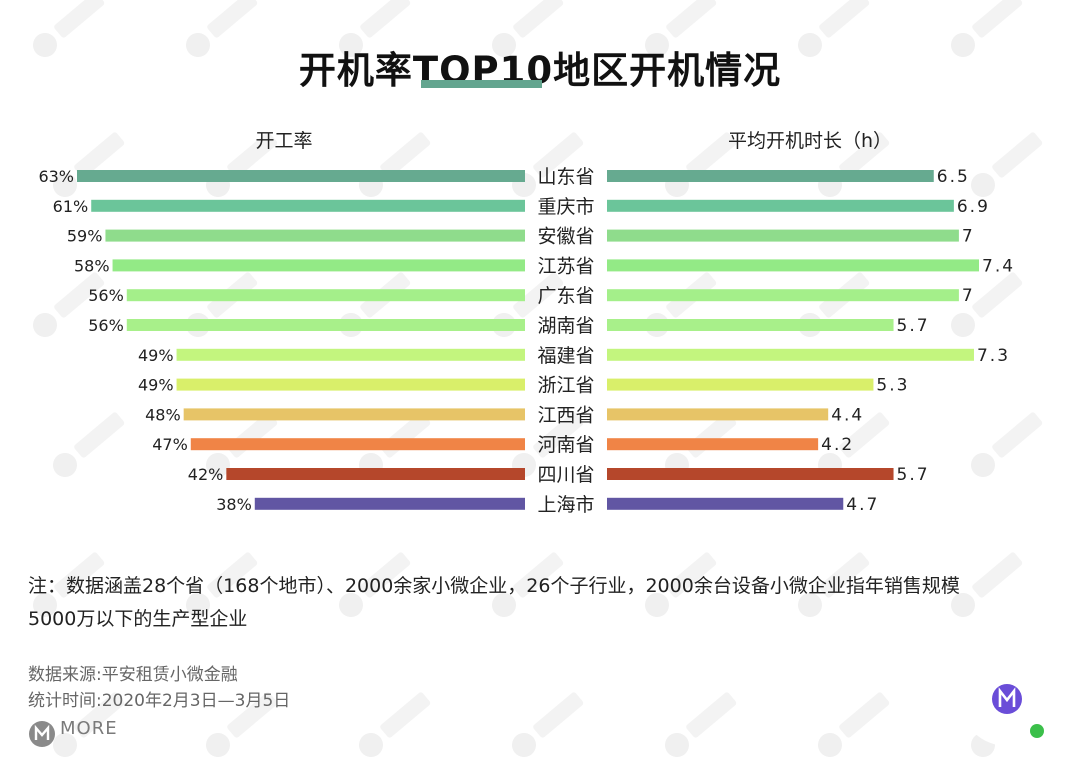 The height and width of the screenshot is (763, 1080). What do you see at coordinates (862, 505) in the screenshot?
I see `right-value-label: 4.7` at bounding box center [862, 505].